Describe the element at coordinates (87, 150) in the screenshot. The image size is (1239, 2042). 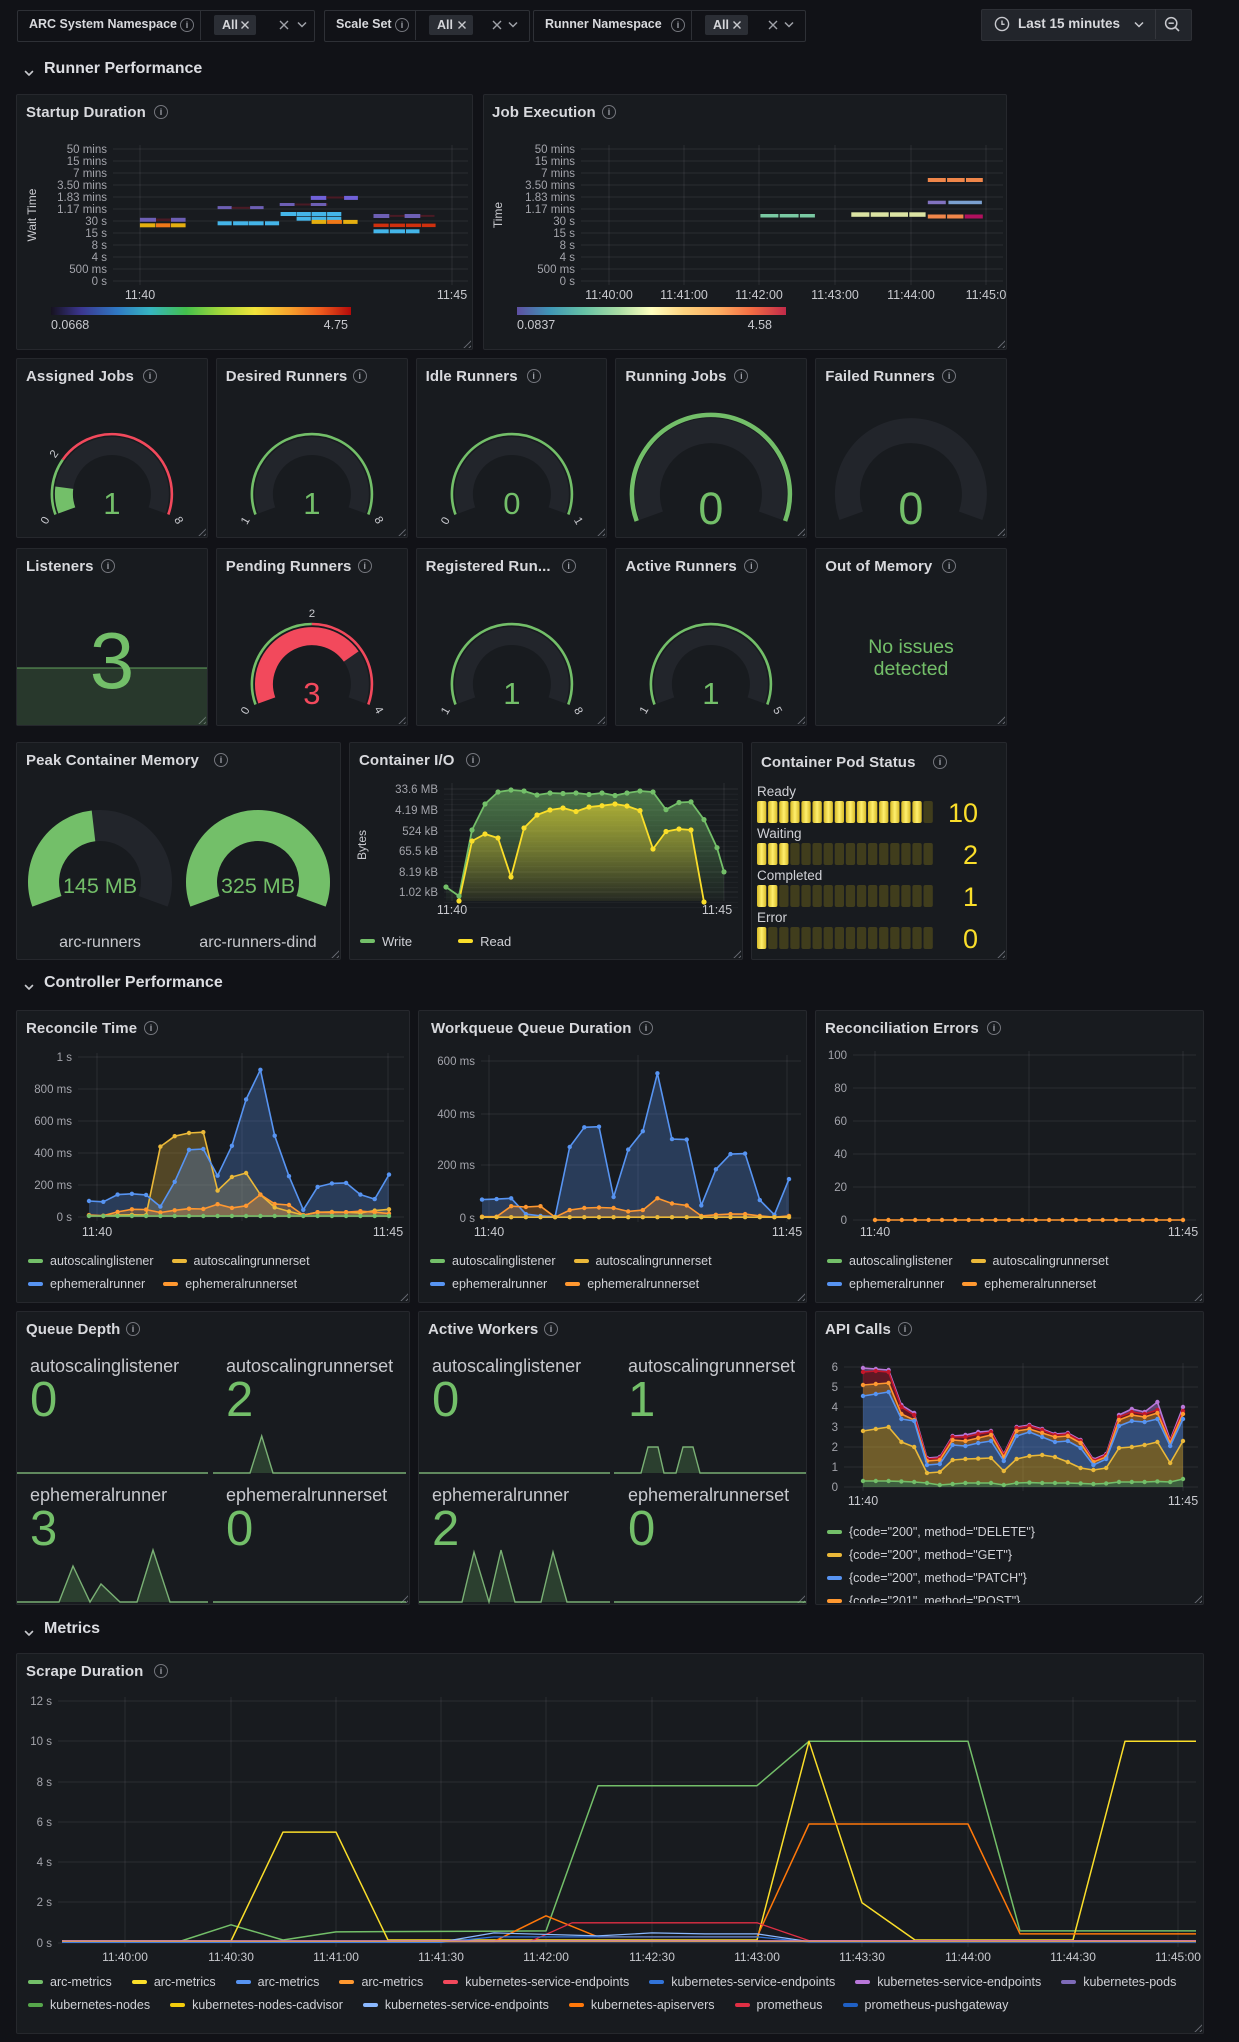
I see `svg-text: 50 mins` at that location.